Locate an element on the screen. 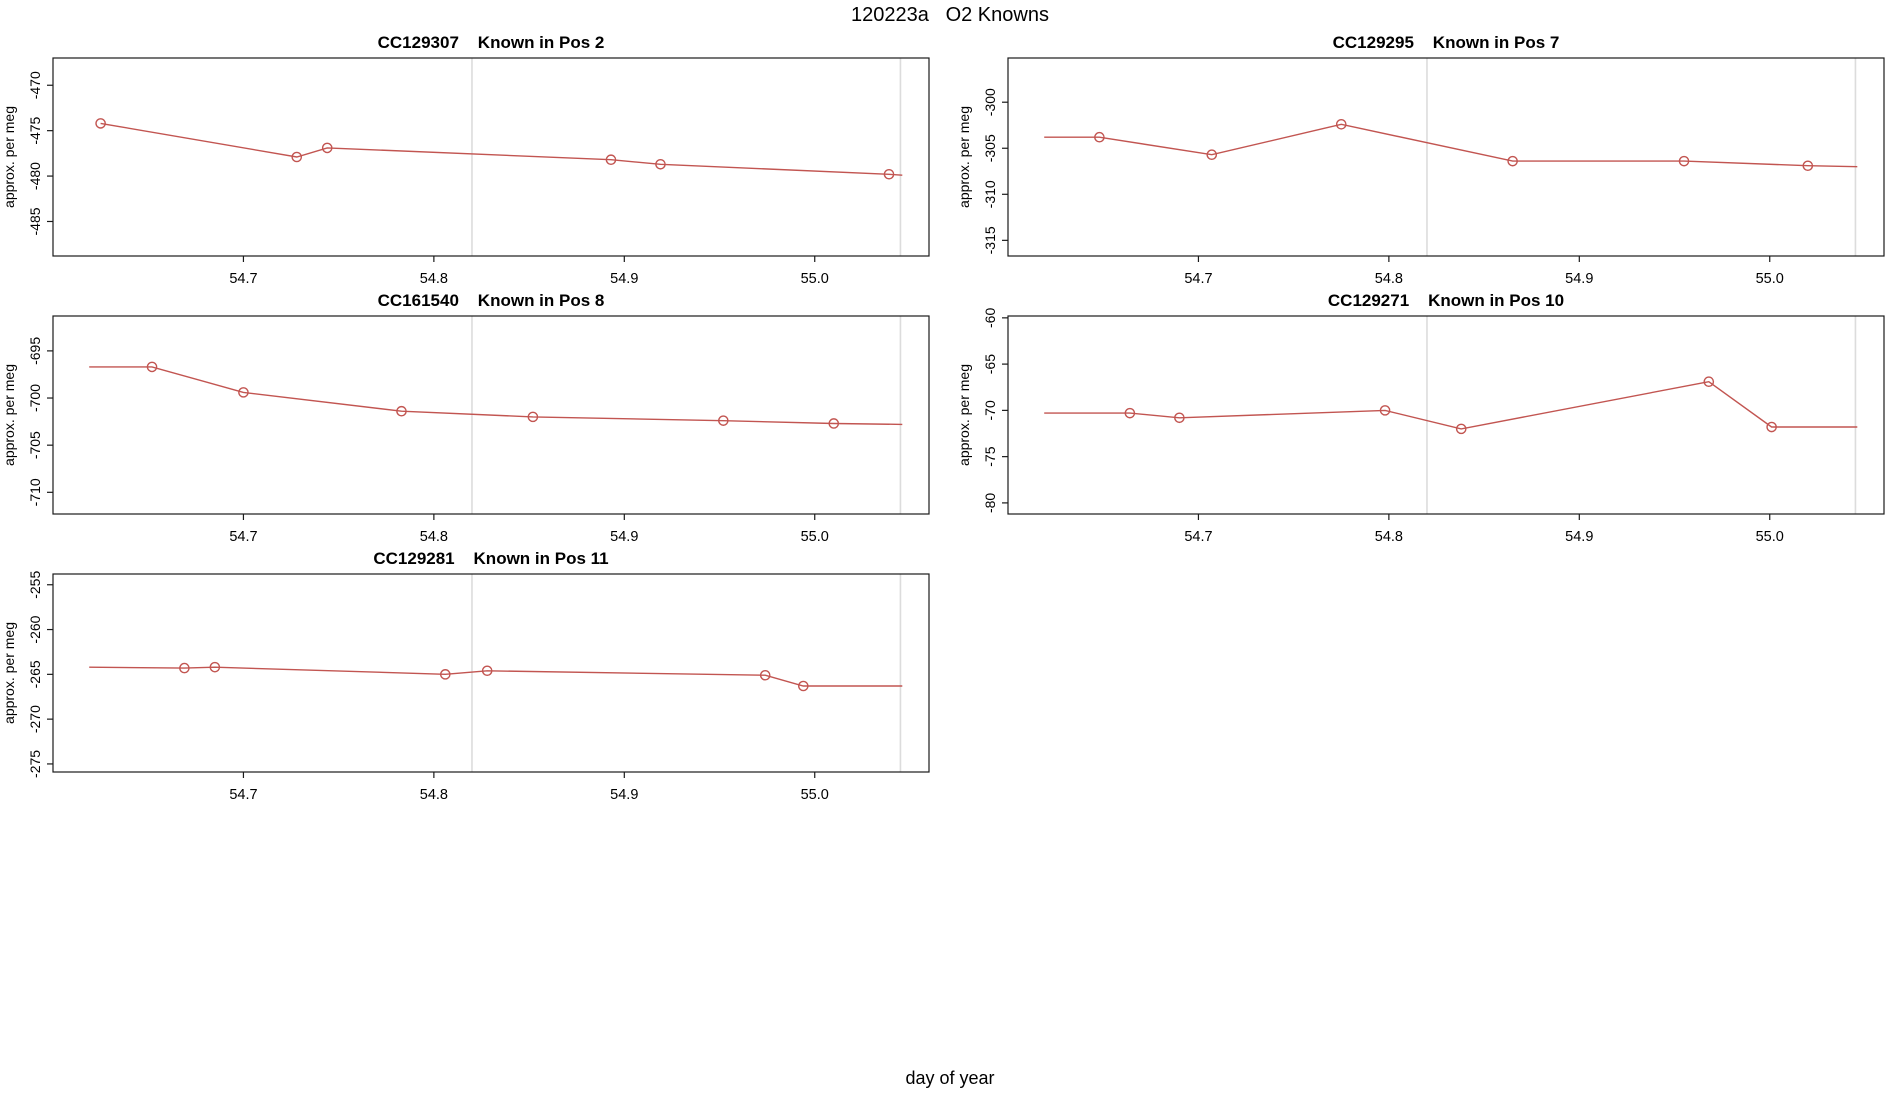 The height and width of the screenshot is (1100, 1900). panel-title: CC129271 Known in Pos 10 is located at coordinates (1446, 300).